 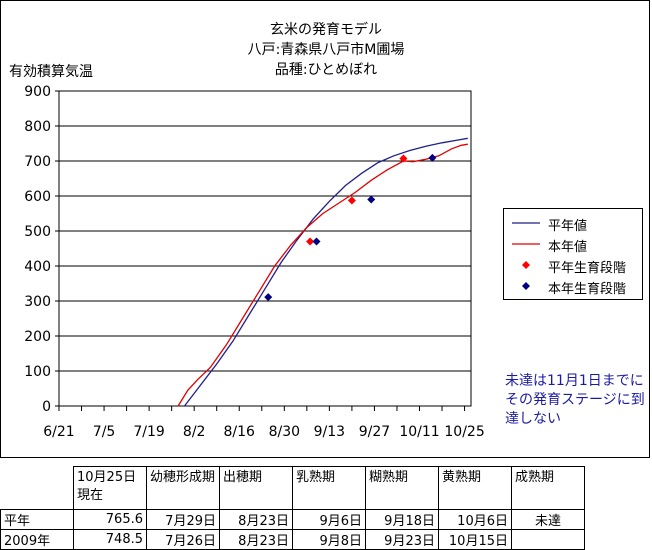 I want to click on legend-item: 本年生育段階, so click(x=575, y=286).